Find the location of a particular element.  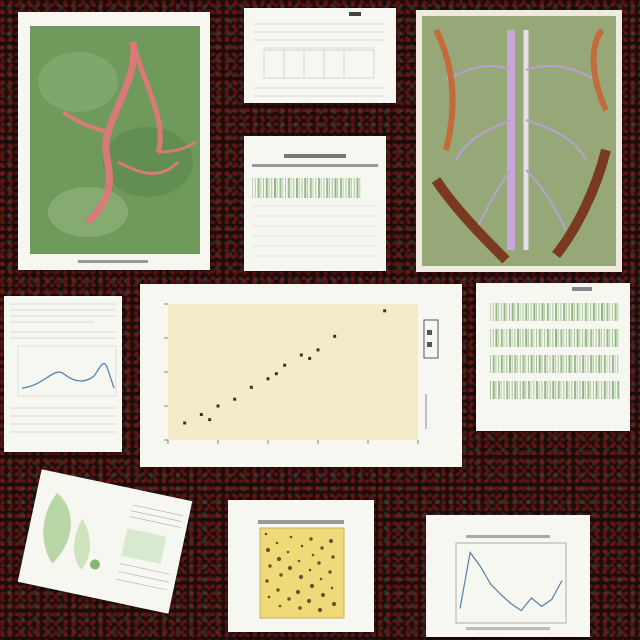

particle-image-card is located at coordinates (301, 566).